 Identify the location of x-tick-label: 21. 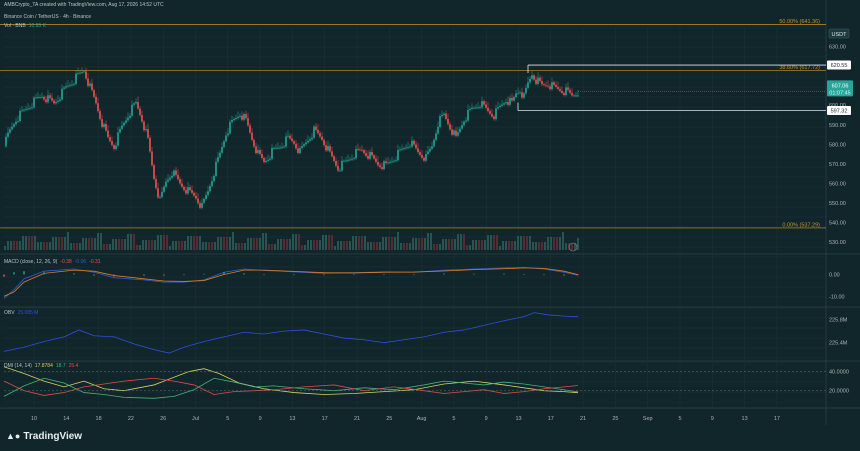
(357, 419).